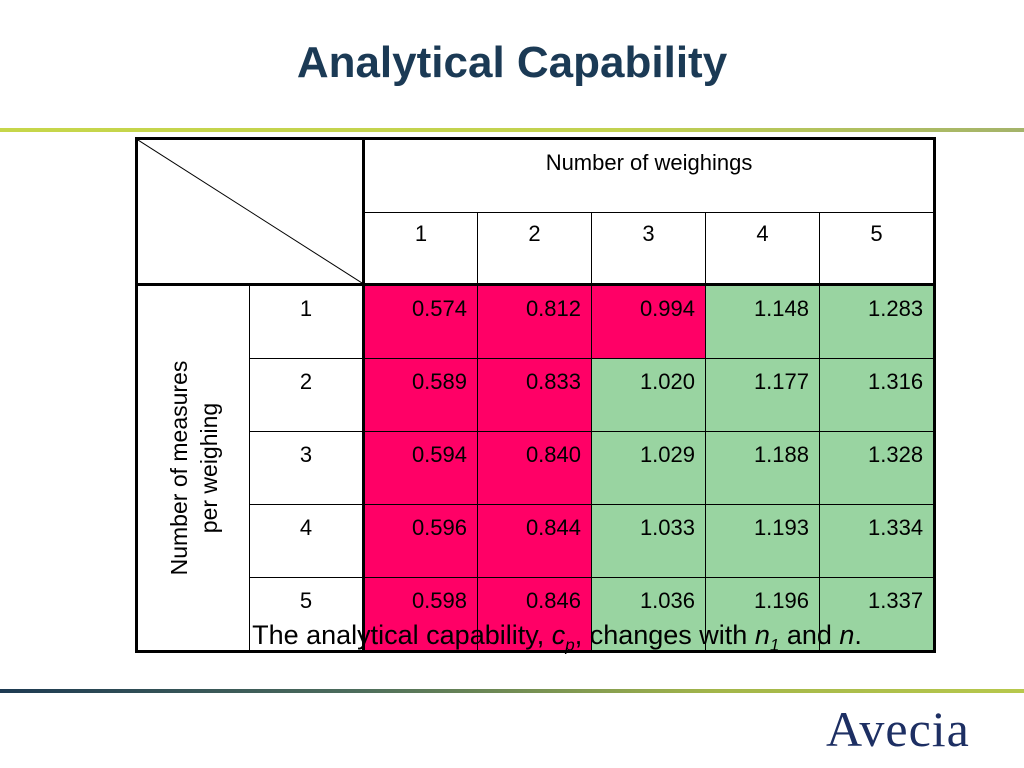  Describe the element at coordinates (420, 395) in the screenshot. I see `value-cell: 0.589` at that location.